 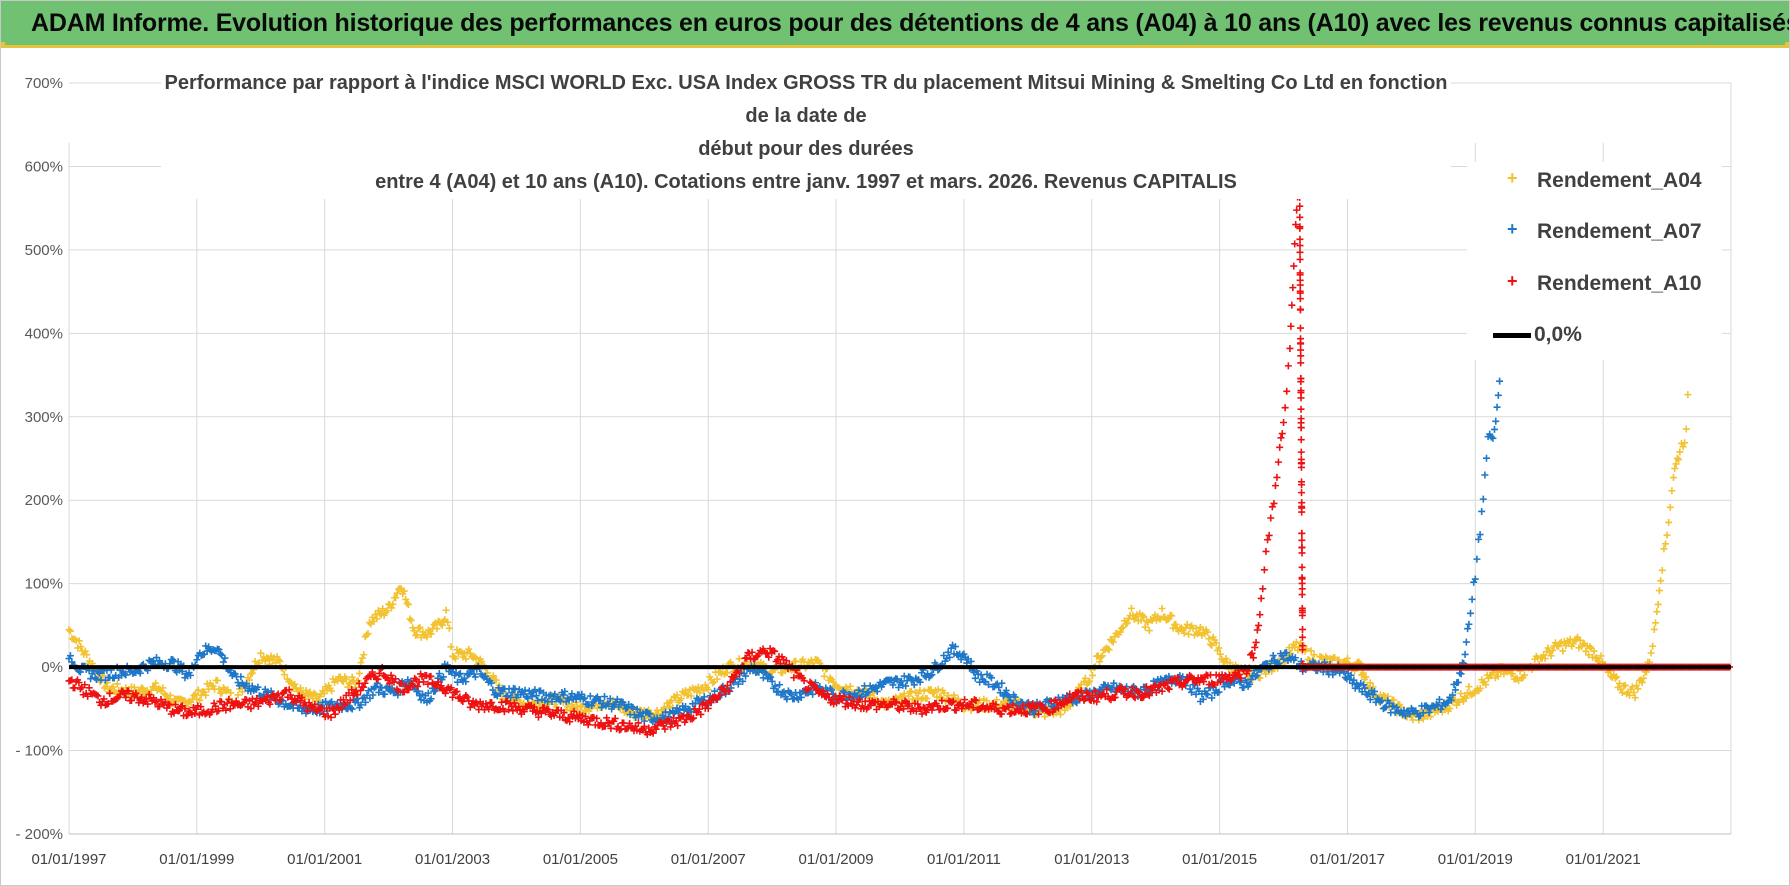 What do you see at coordinates (1787, 45) in the screenshot?
I see `banner-corner-right` at bounding box center [1787, 45].